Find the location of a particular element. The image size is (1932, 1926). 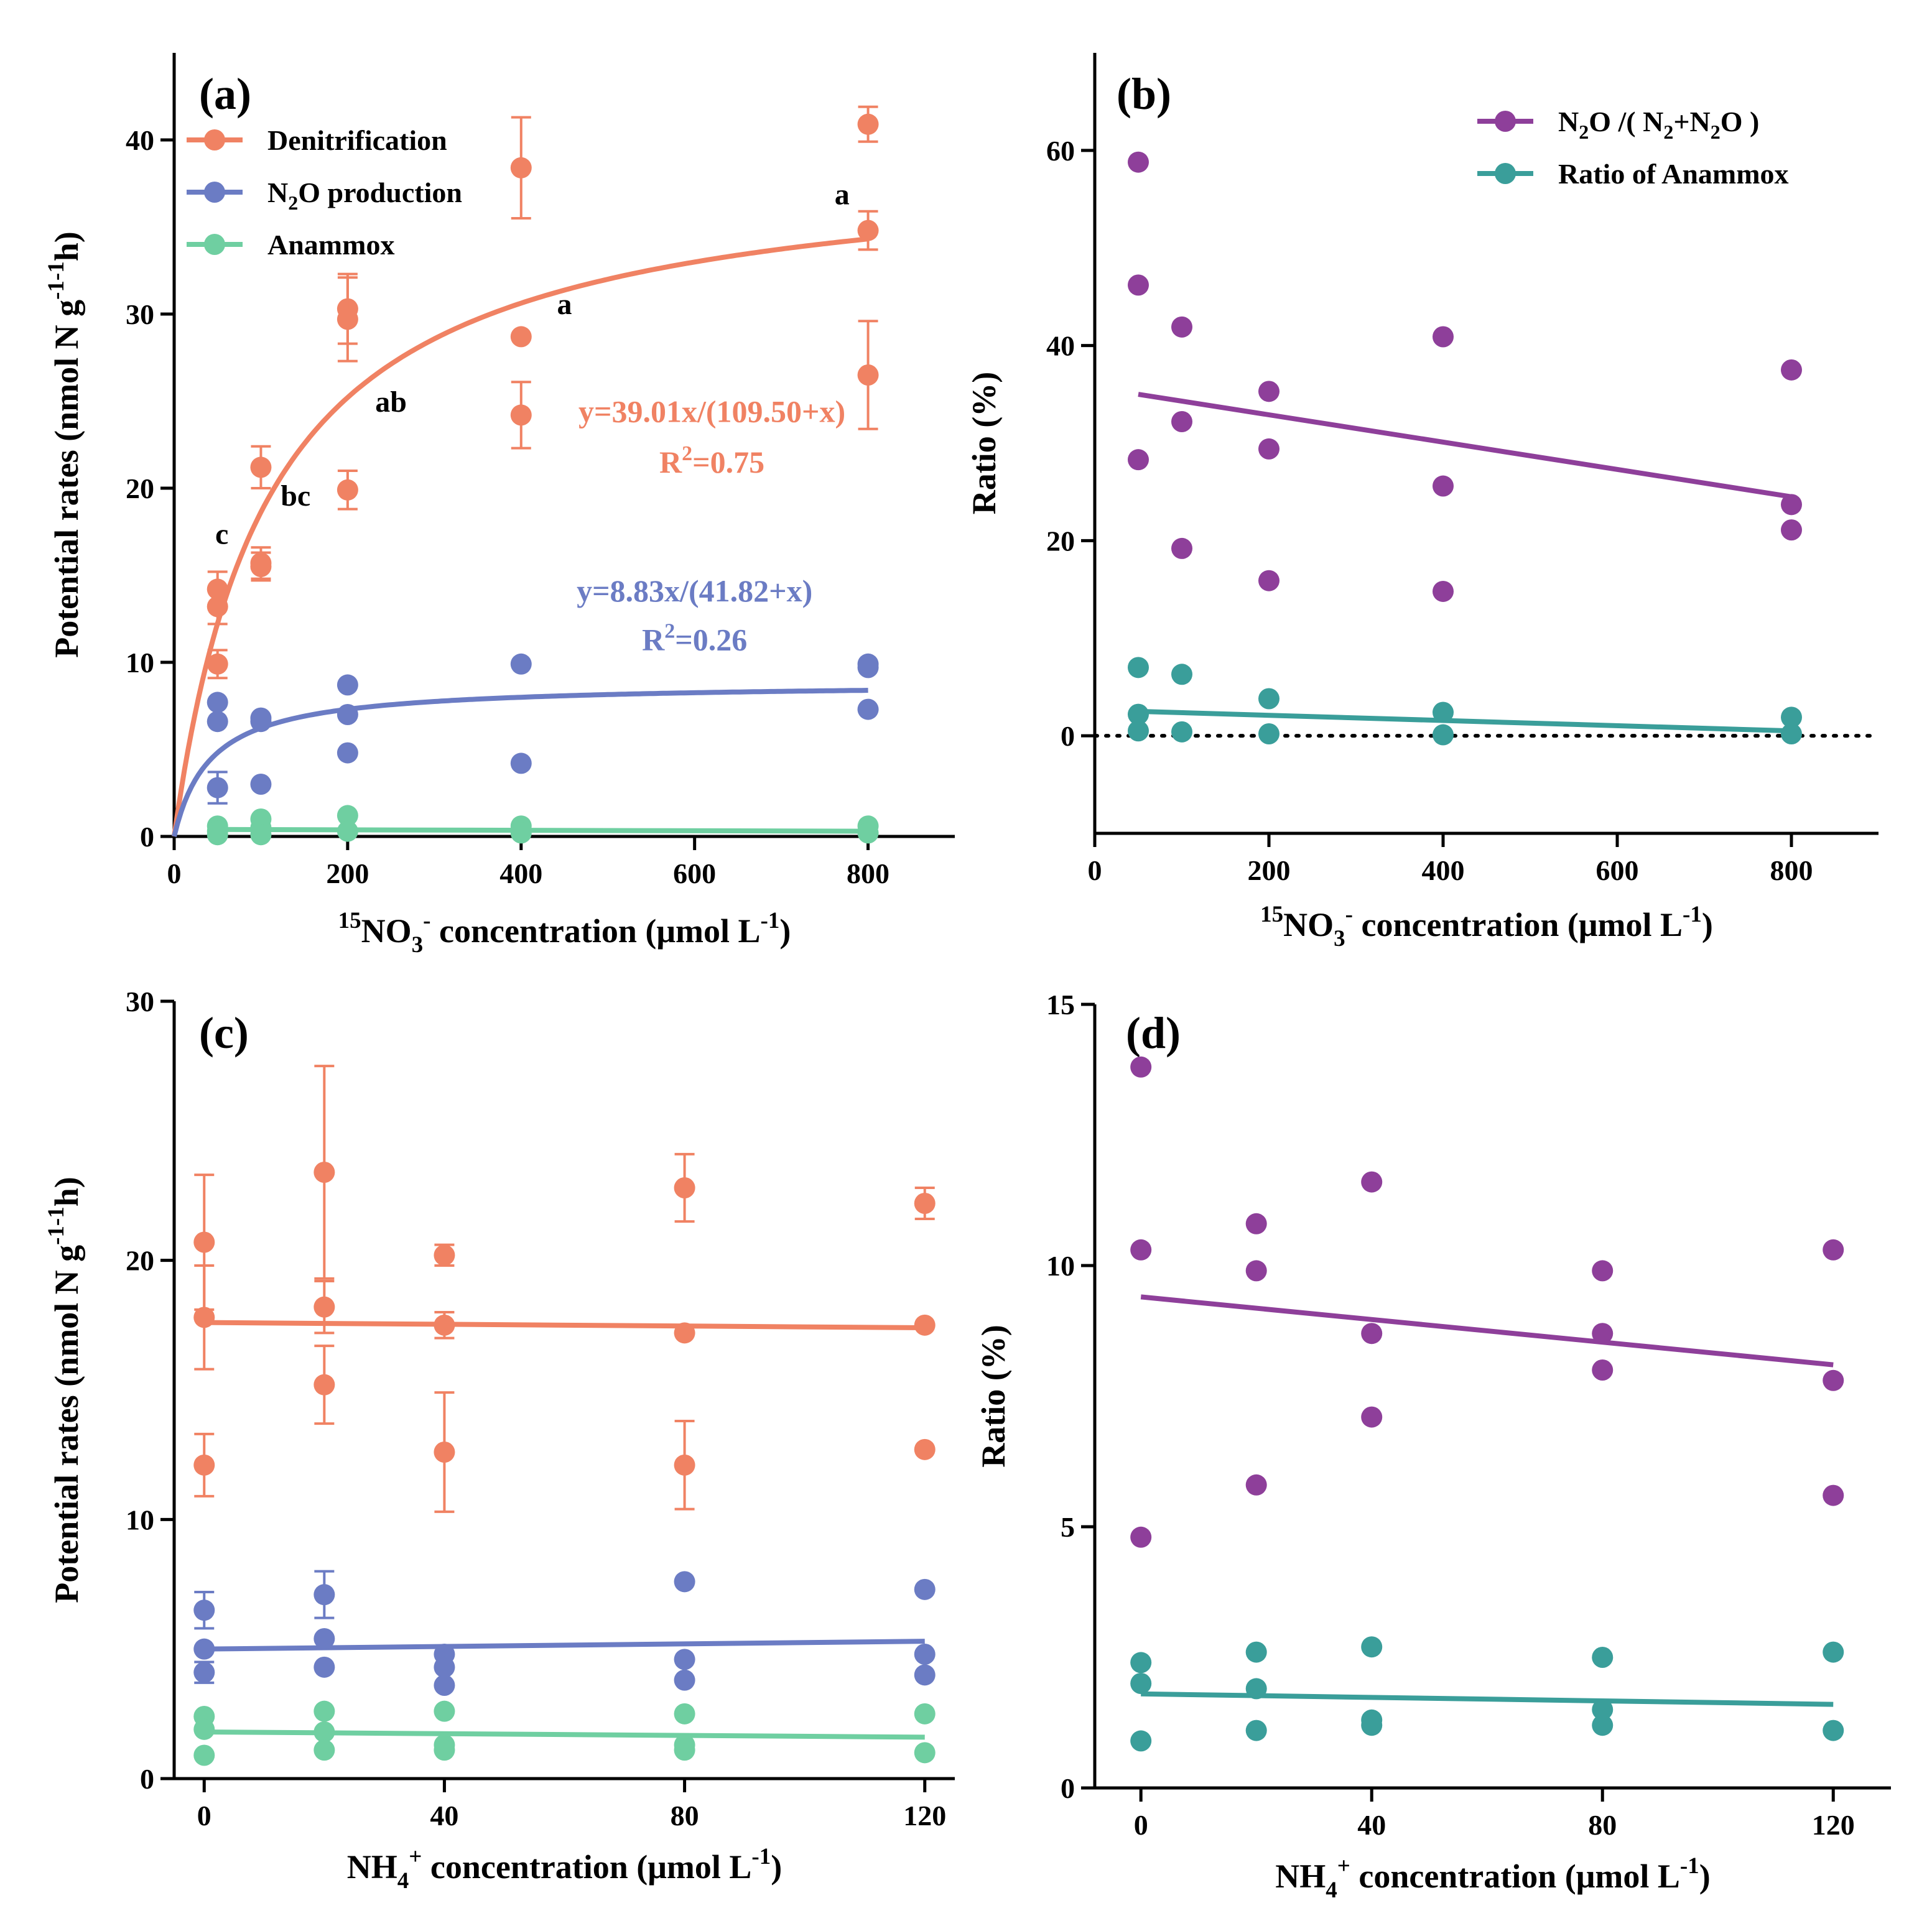

significance-letter: bc is located at coordinates (295, 495).